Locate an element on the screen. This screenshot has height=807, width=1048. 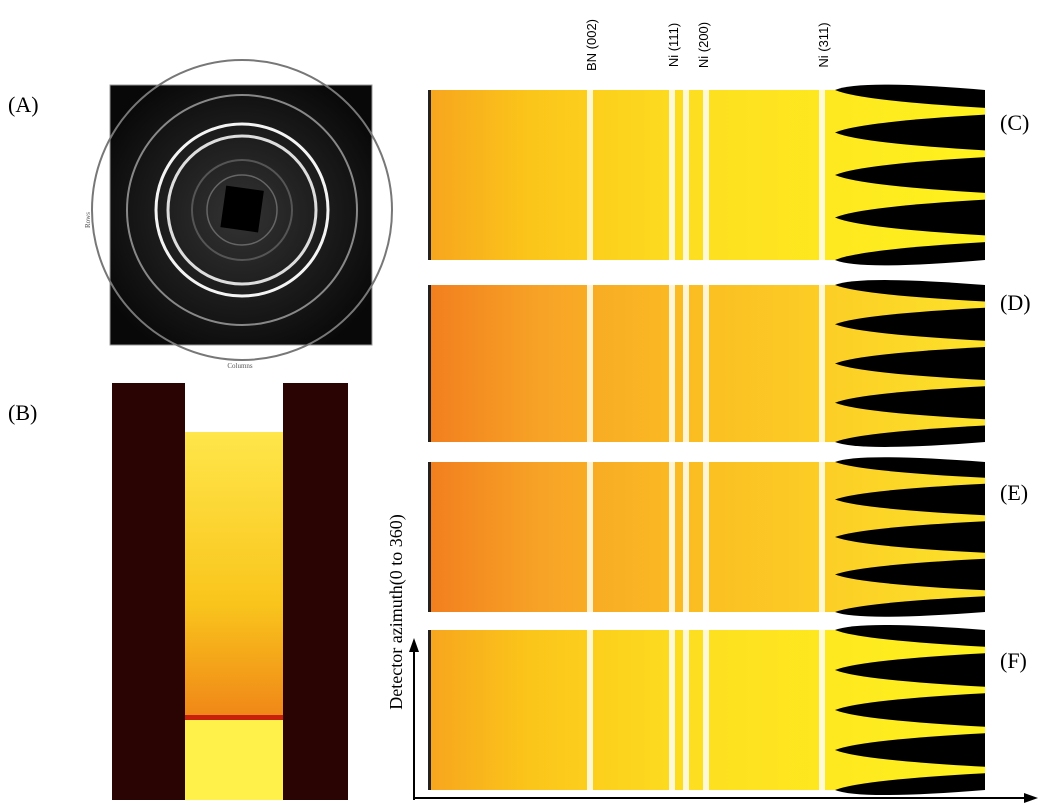
peak-label: BN (002) is located at coordinates (591, 45).